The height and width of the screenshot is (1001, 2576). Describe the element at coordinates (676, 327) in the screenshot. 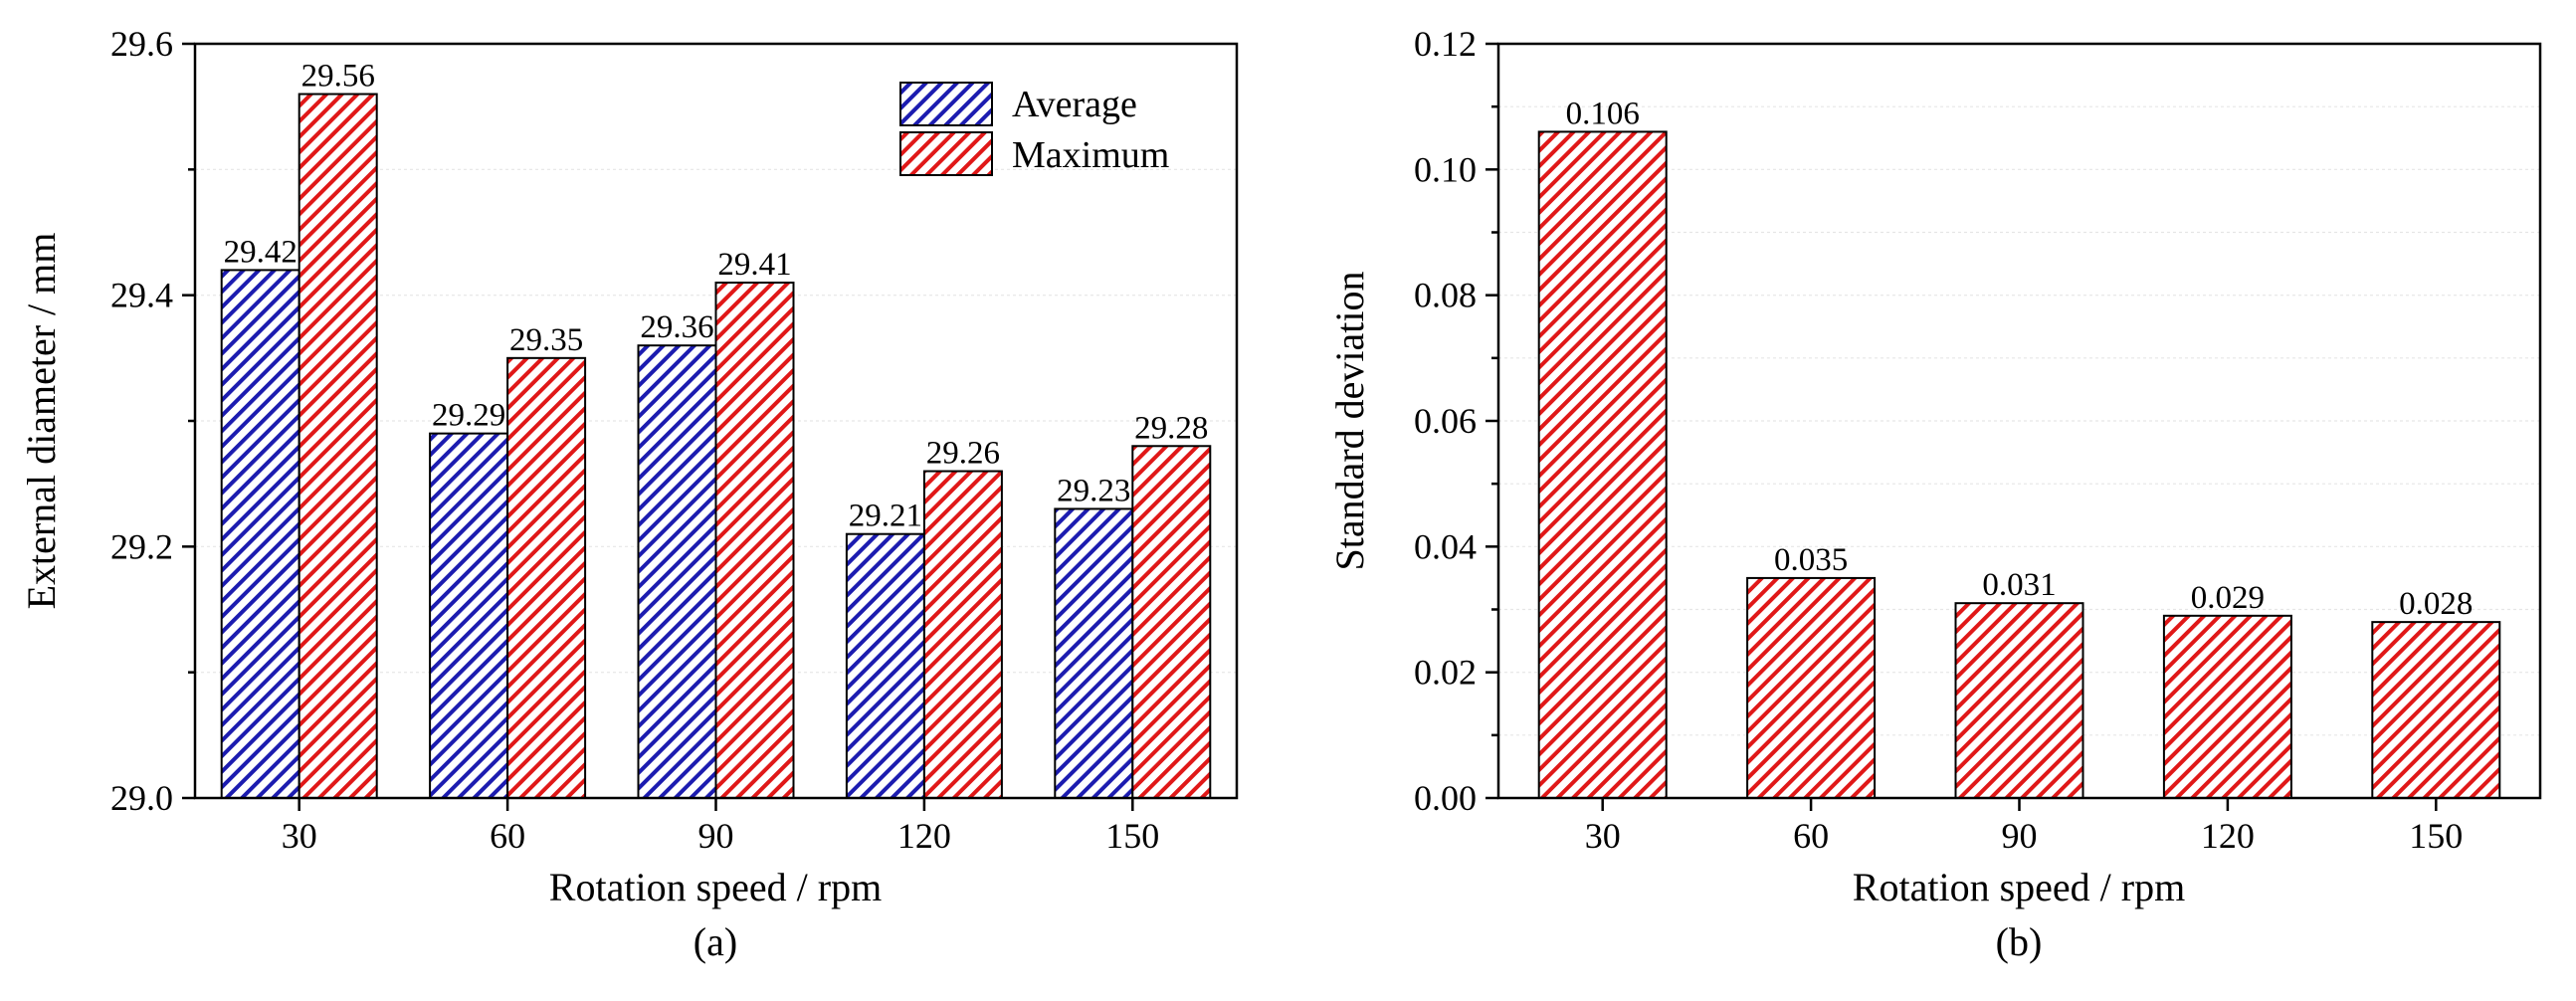

I see `chart-a-data-label: 29.36` at that location.